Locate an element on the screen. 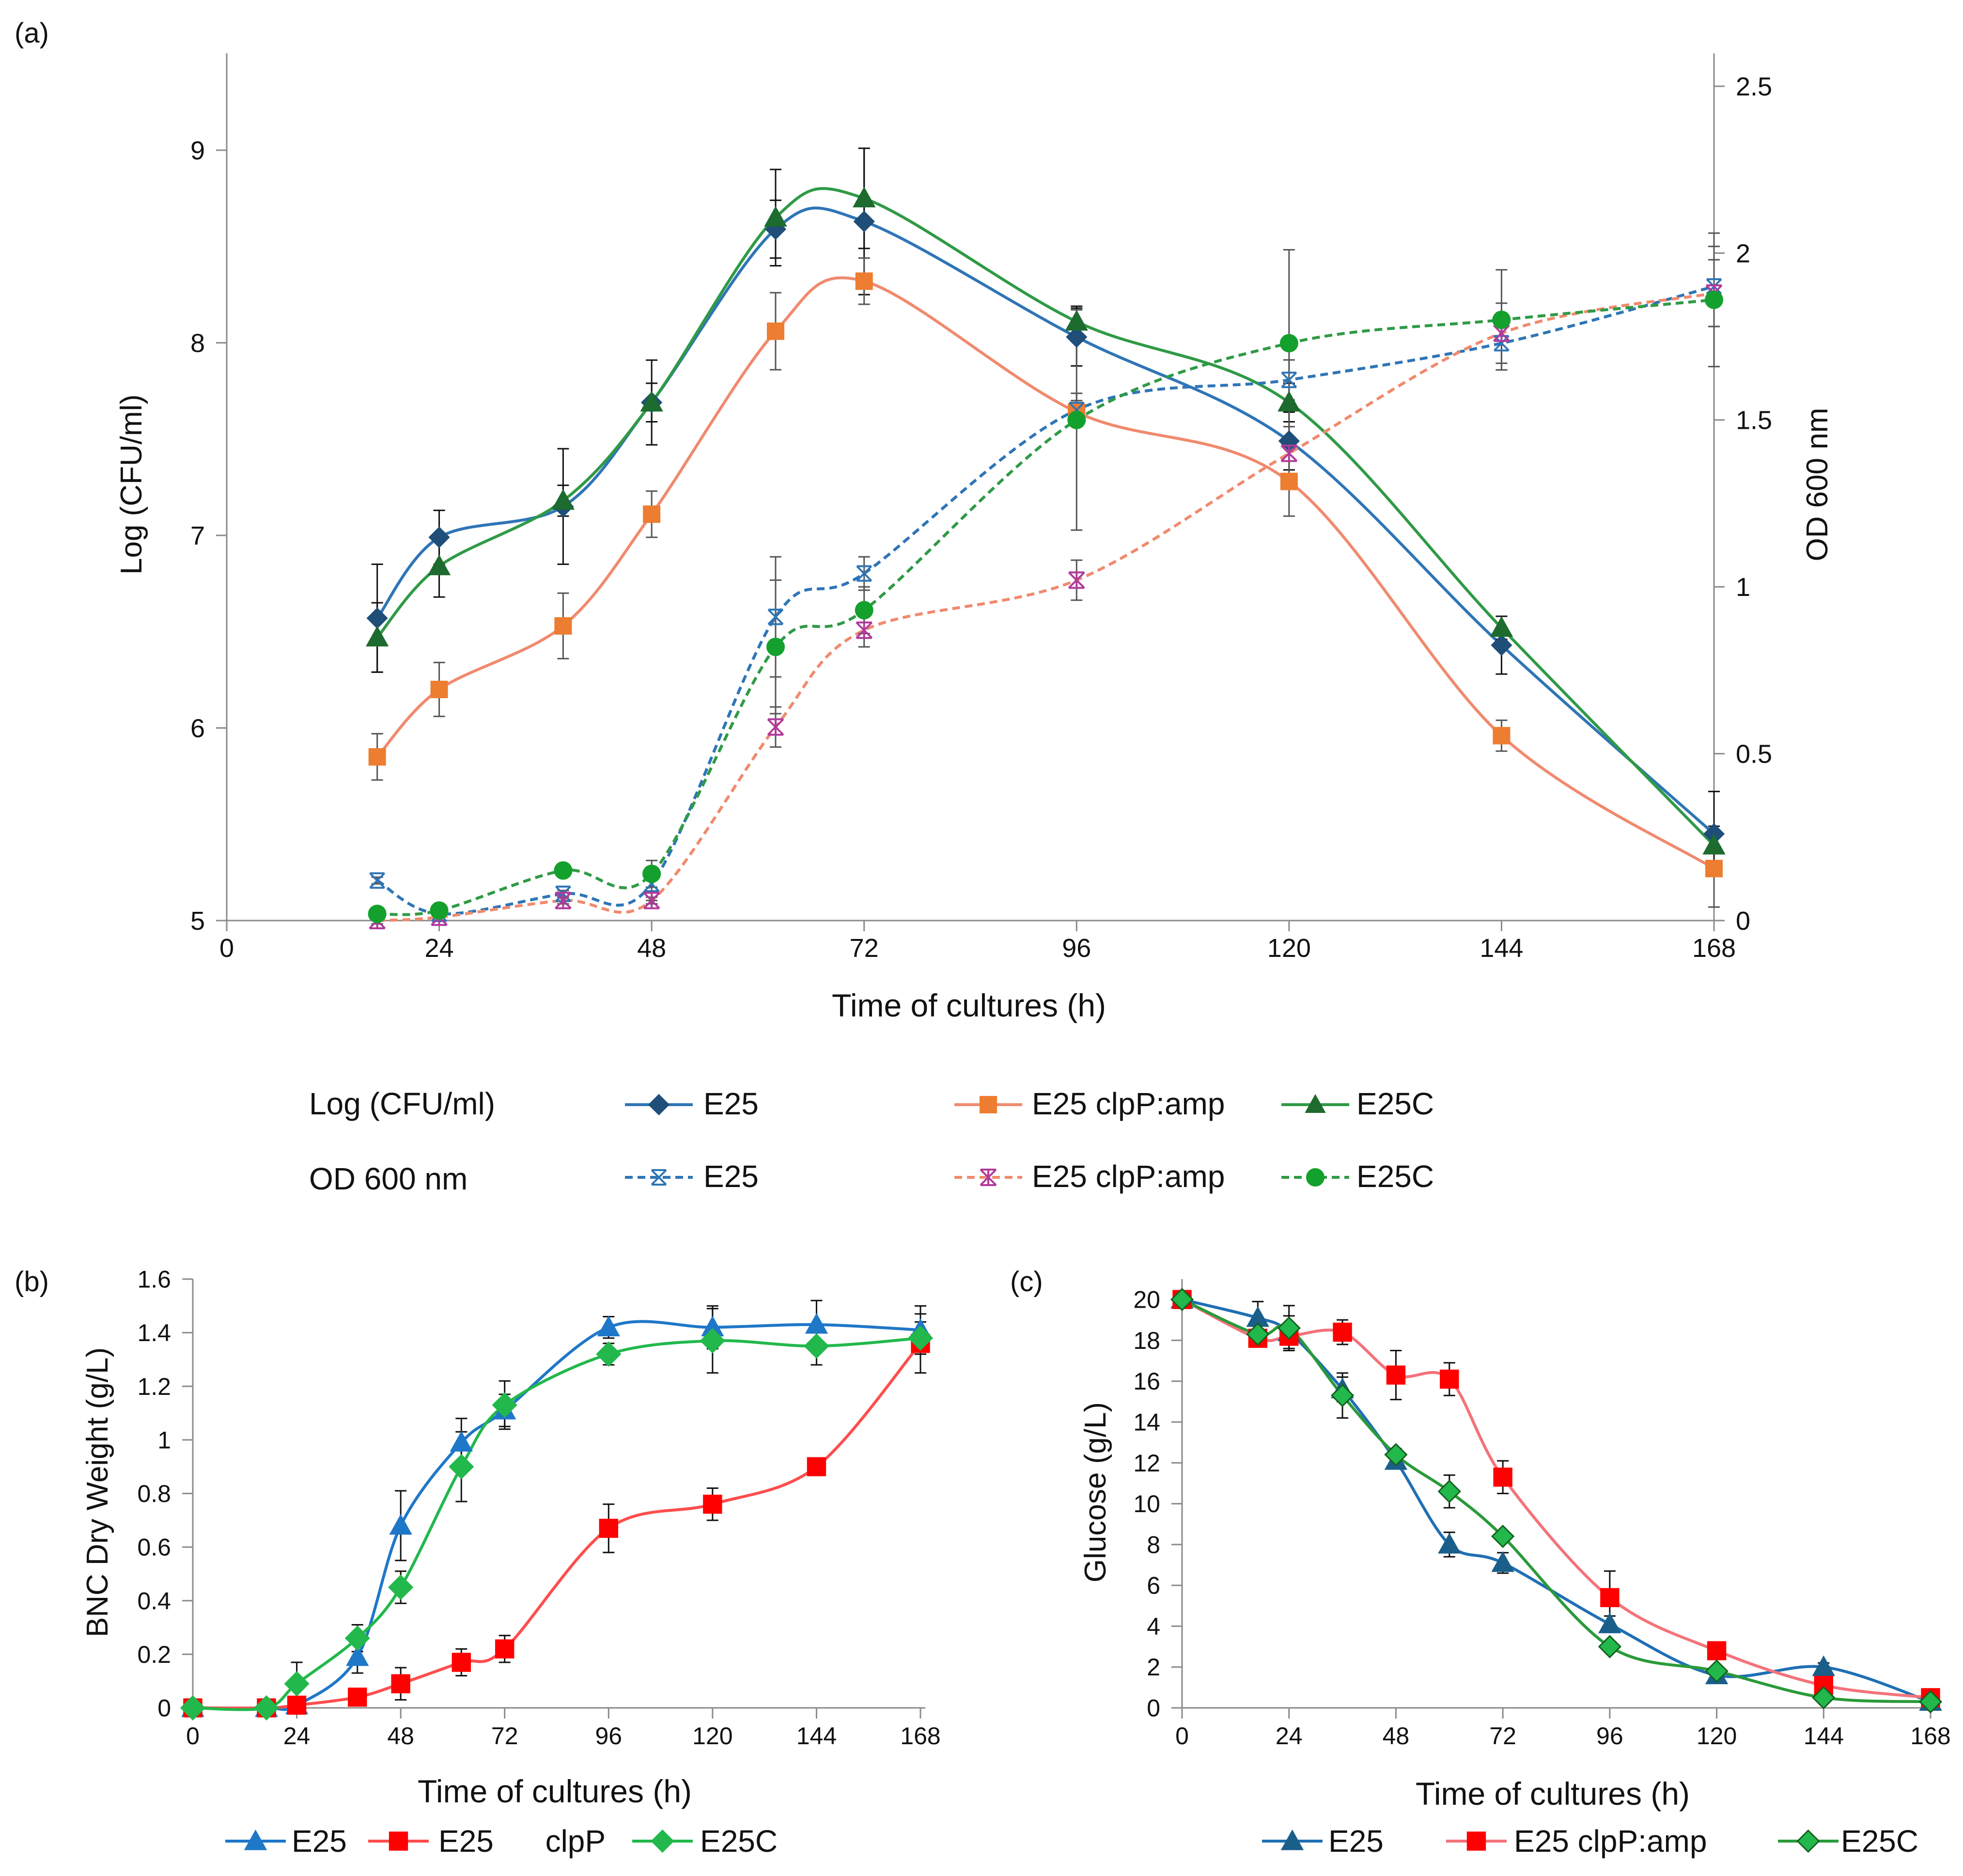  legend-c-e25: E25 is located at coordinates (1356, 1841).